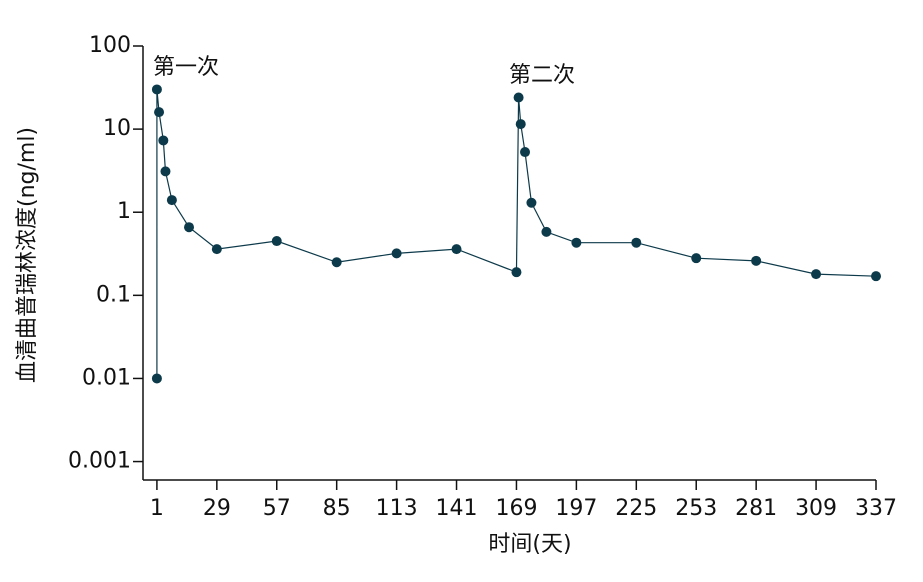 The width and height of the screenshot is (923, 582). I want to click on x-tick-label: 337, so click(876, 508).